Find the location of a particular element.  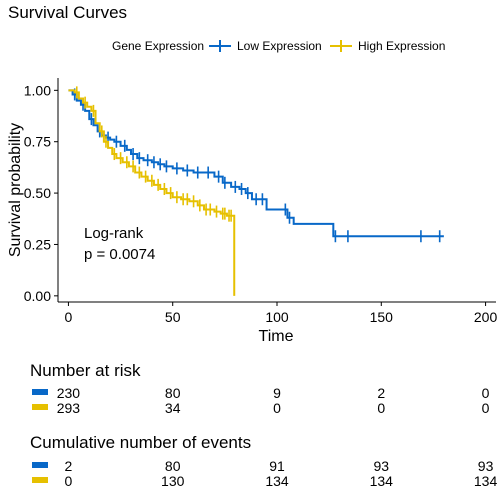

x-axis-ticks: 0 50 100 150 200 is located at coordinates (281, 313).